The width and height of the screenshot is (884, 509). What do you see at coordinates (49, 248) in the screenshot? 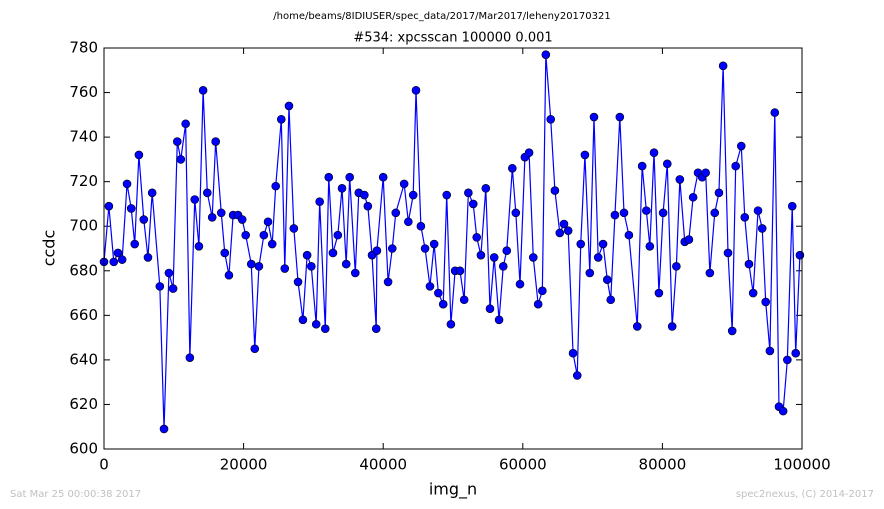
I see `y-axis-label: ccdc` at bounding box center [49, 248].